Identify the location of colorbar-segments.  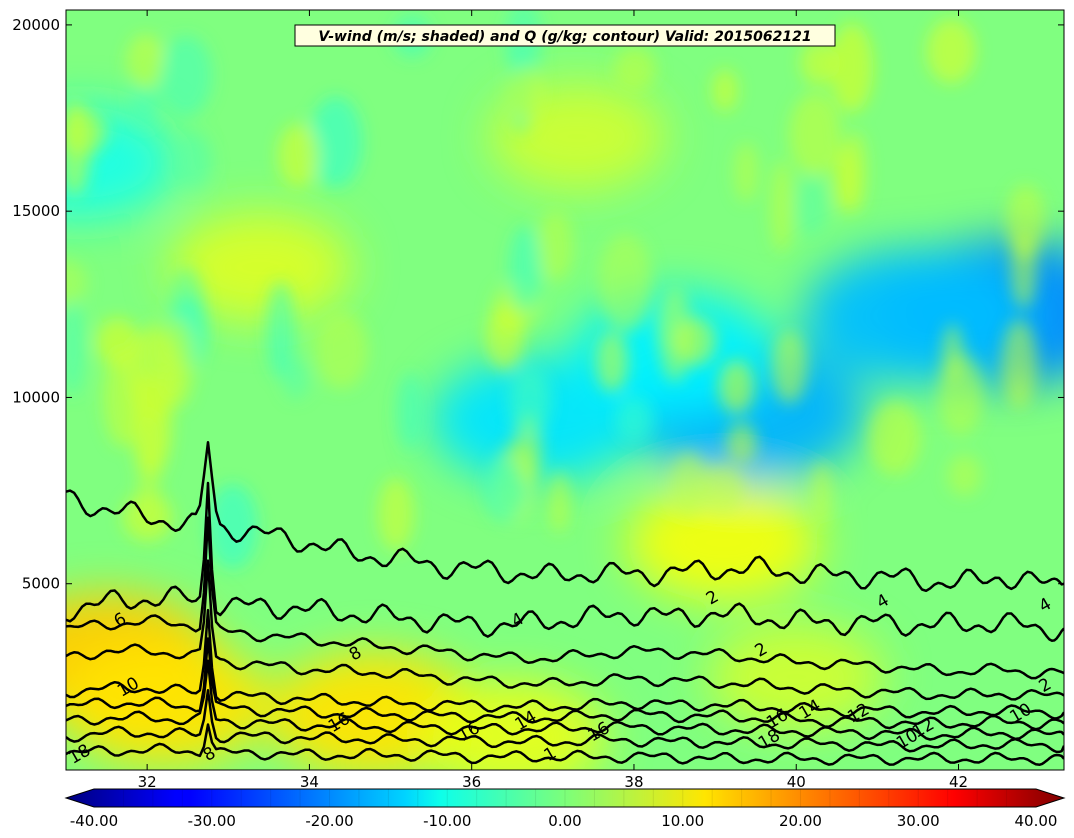
(565, 798).